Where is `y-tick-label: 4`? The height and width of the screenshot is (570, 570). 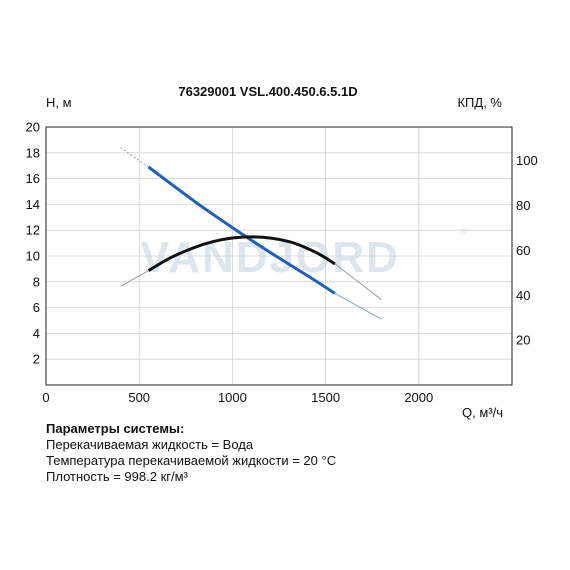
y-tick-label: 4 is located at coordinates (36, 333).